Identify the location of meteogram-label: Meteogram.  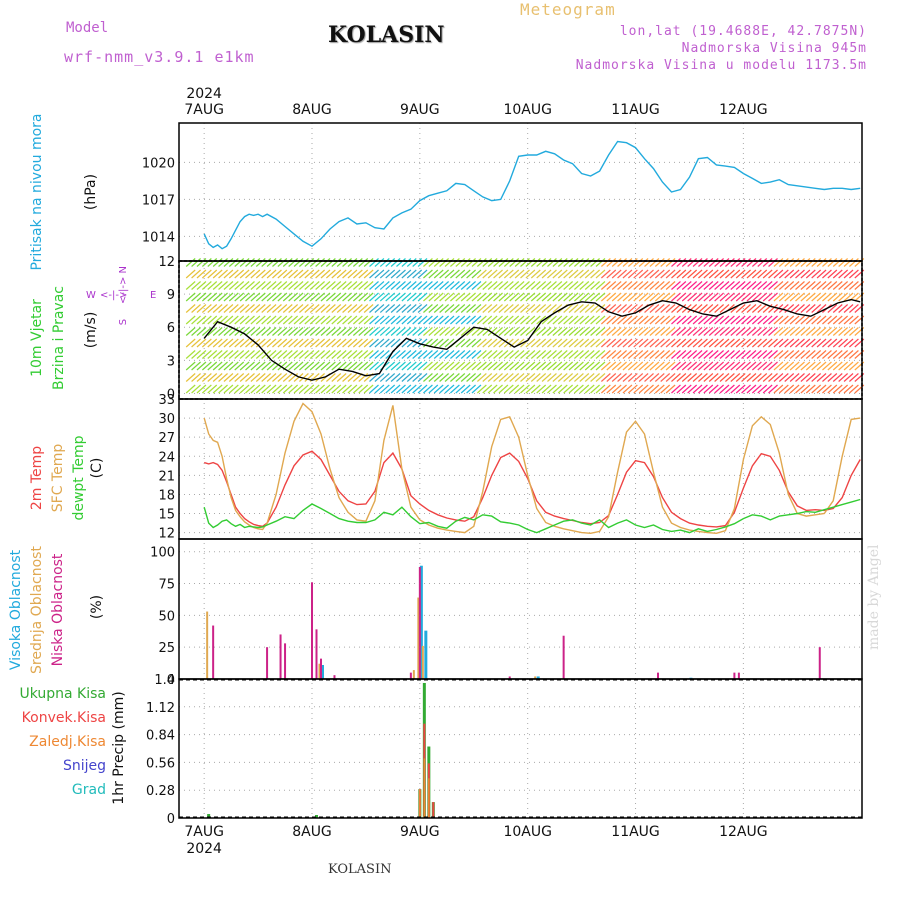
(568, 9).